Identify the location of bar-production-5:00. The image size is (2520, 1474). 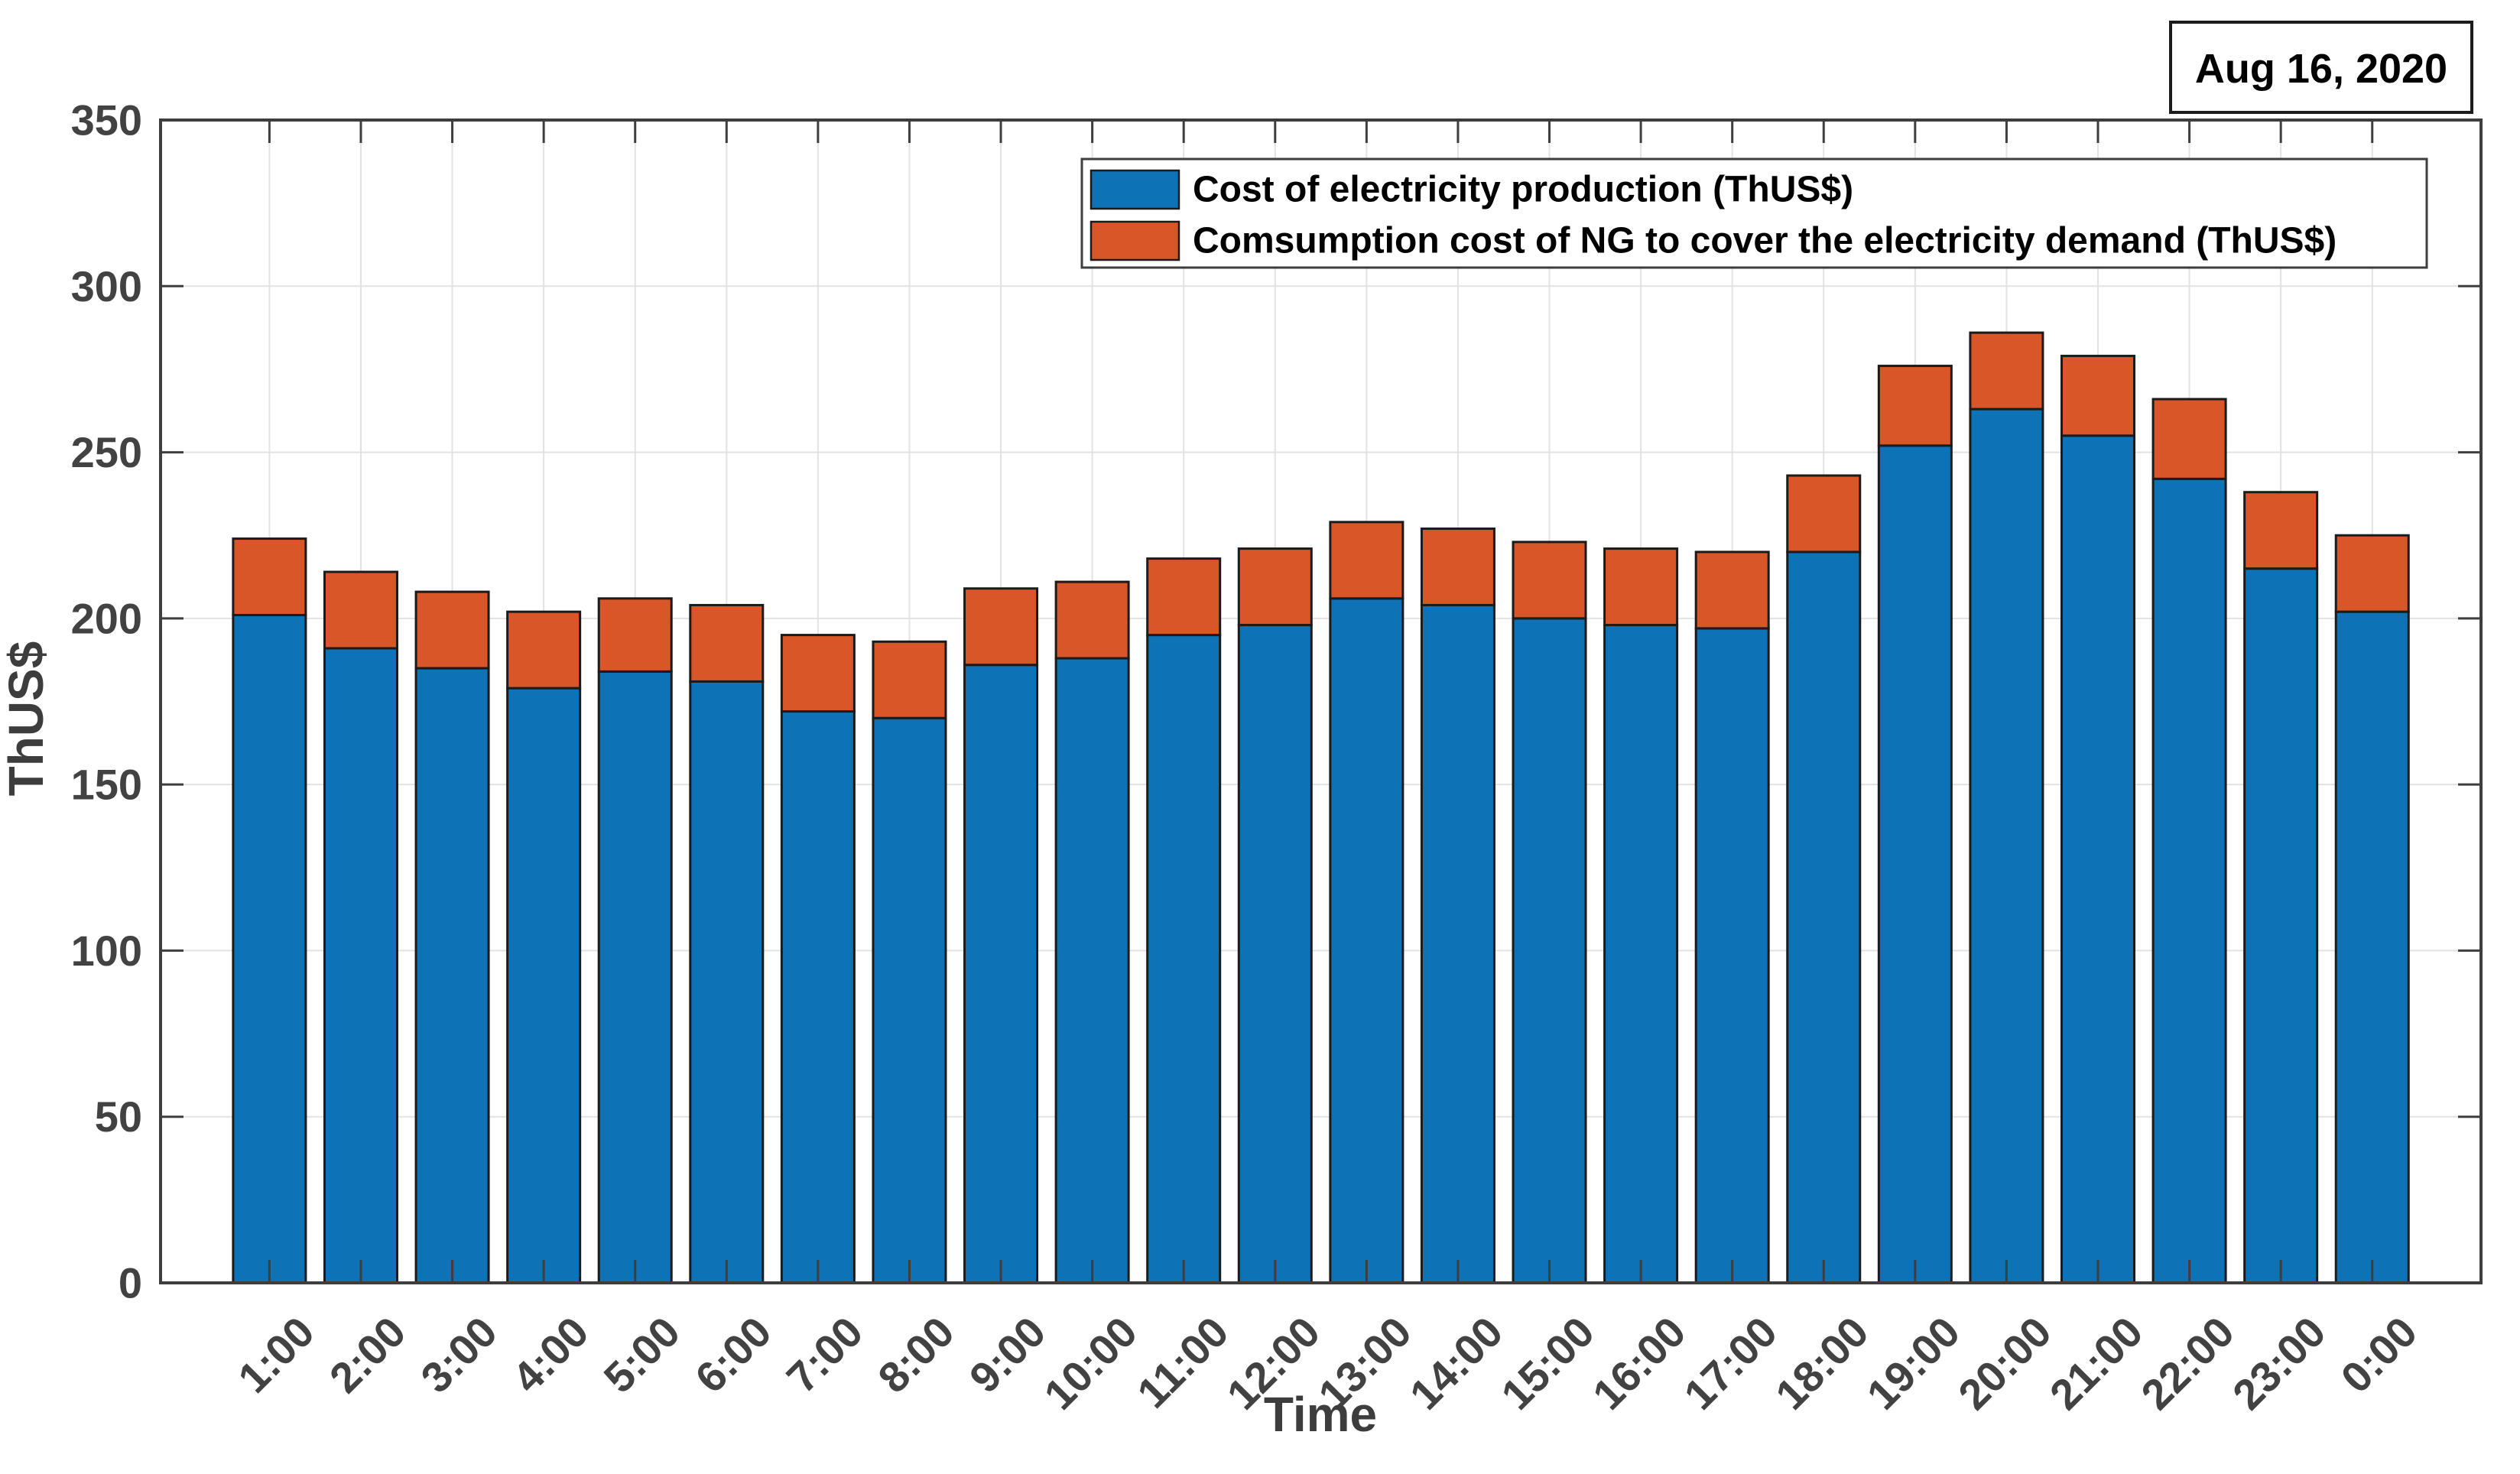
(635, 977).